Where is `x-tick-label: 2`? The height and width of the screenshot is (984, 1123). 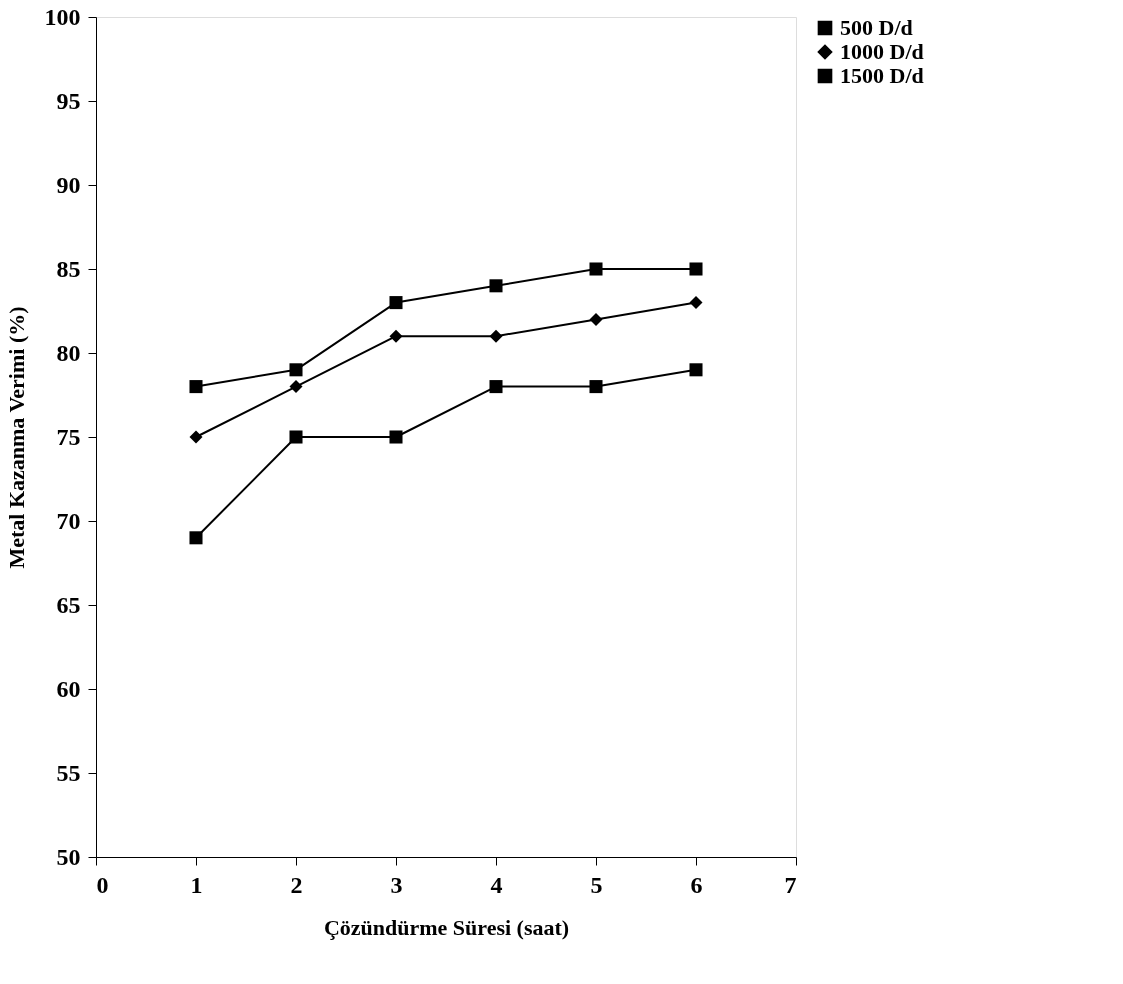 x-tick-label: 2 is located at coordinates (296, 884).